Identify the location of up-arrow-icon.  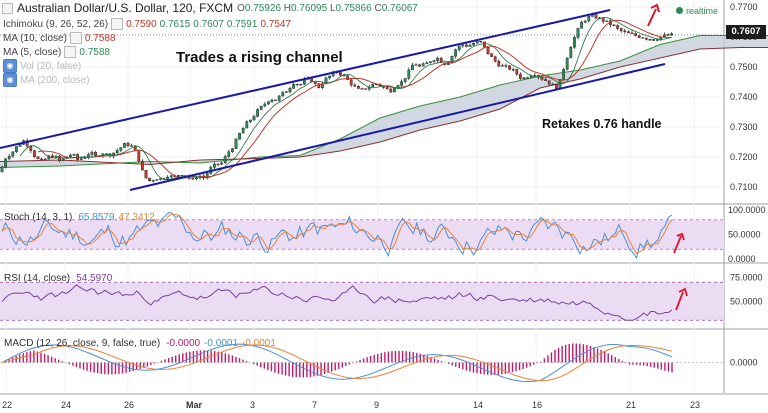
(679, 243).